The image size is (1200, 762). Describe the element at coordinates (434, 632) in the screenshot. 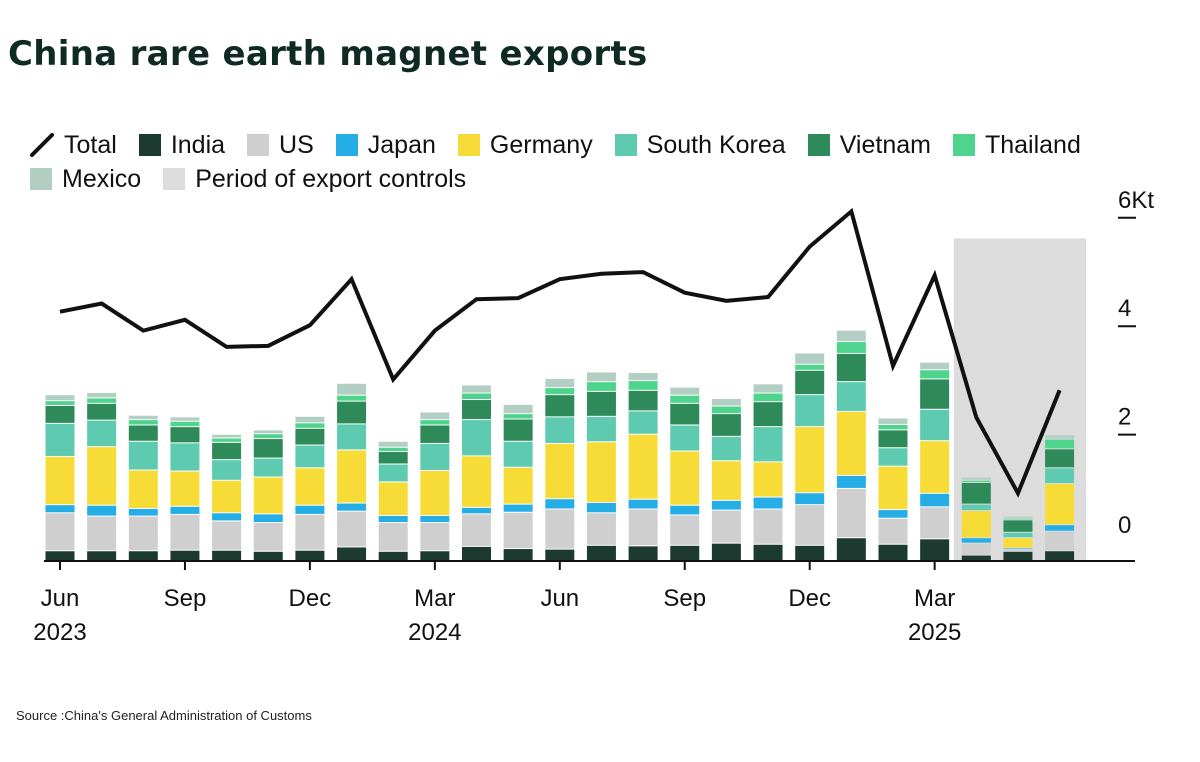

I see `x-tick-year-label: 2024` at that location.